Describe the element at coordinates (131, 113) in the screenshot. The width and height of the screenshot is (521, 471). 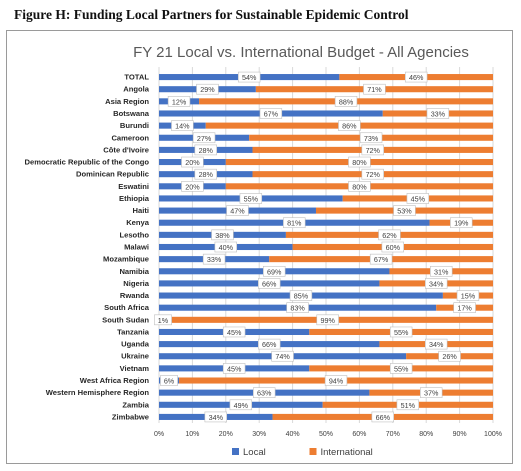
I see `category-label: Botswana` at that location.